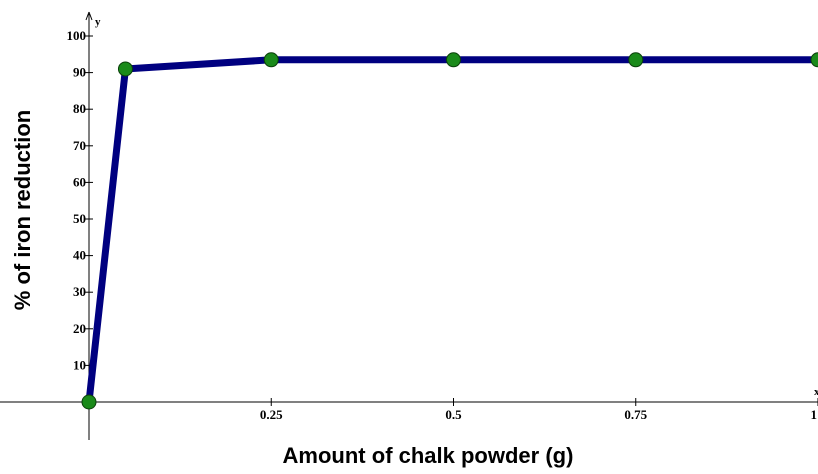 The height and width of the screenshot is (474, 818). Describe the element at coordinates (77, 35) in the screenshot. I see `y-tick-label: 100` at that location.